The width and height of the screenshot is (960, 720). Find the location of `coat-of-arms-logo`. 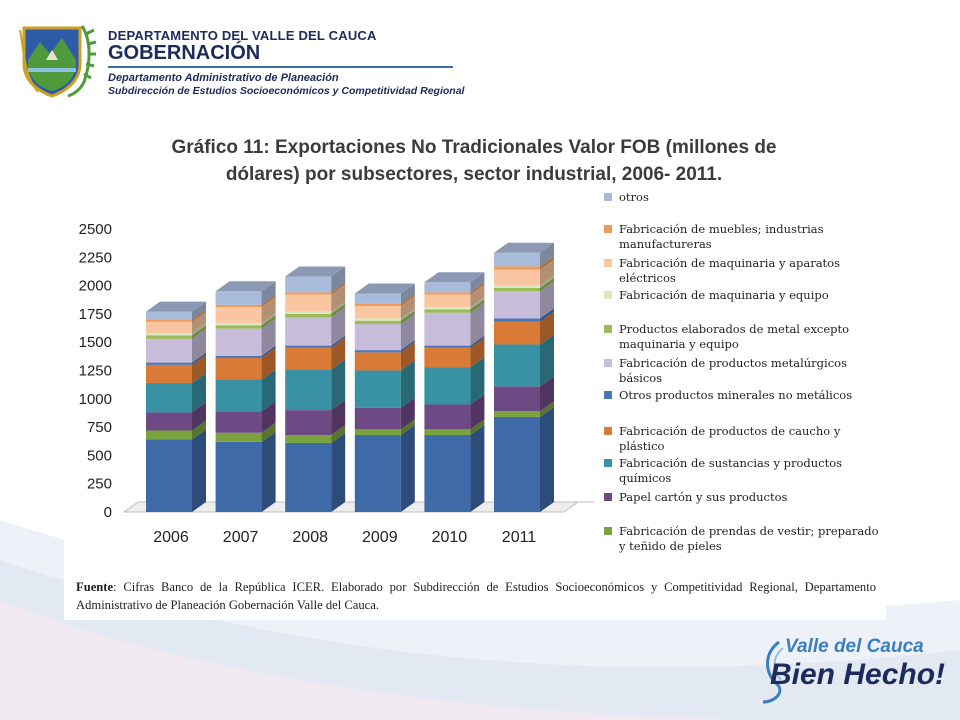

coat-of-arms-logo is located at coordinates (58, 61).